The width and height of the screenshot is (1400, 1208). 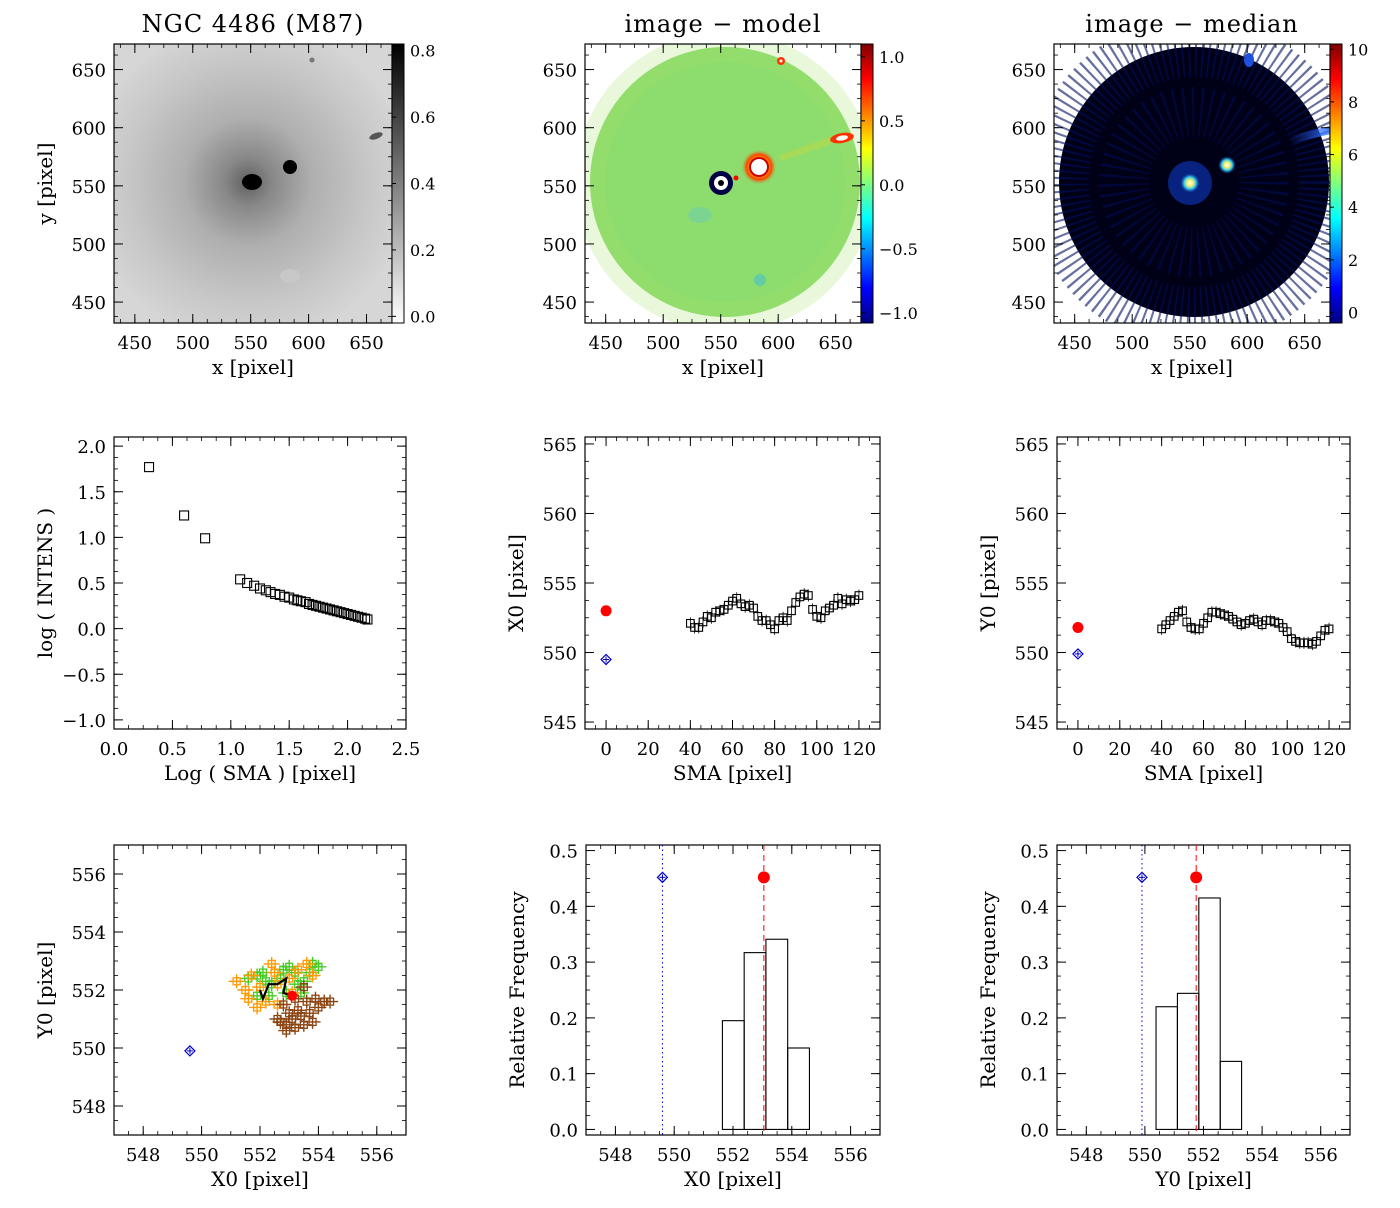 What do you see at coordinates (143, 1155) in the screenshot?
I see `center_track-xtick-label: 548` at bounding box center [143, 1155].